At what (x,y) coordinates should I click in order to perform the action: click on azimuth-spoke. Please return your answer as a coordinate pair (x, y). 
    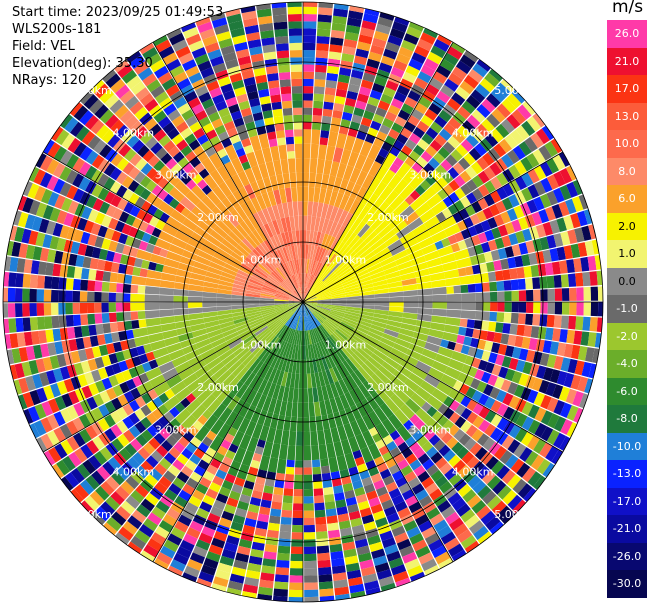
    Looking at the image, I should click on (432, 227).